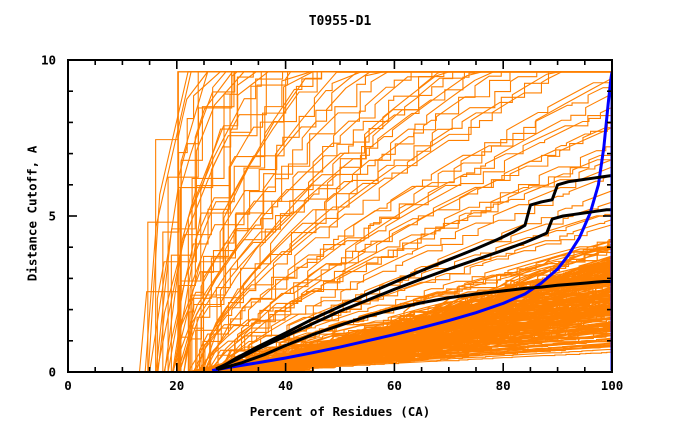 Image resolution: width=680 pixels, height=440 pixels. I want to click on x-tick-label-0: 0, so click(68, 385).